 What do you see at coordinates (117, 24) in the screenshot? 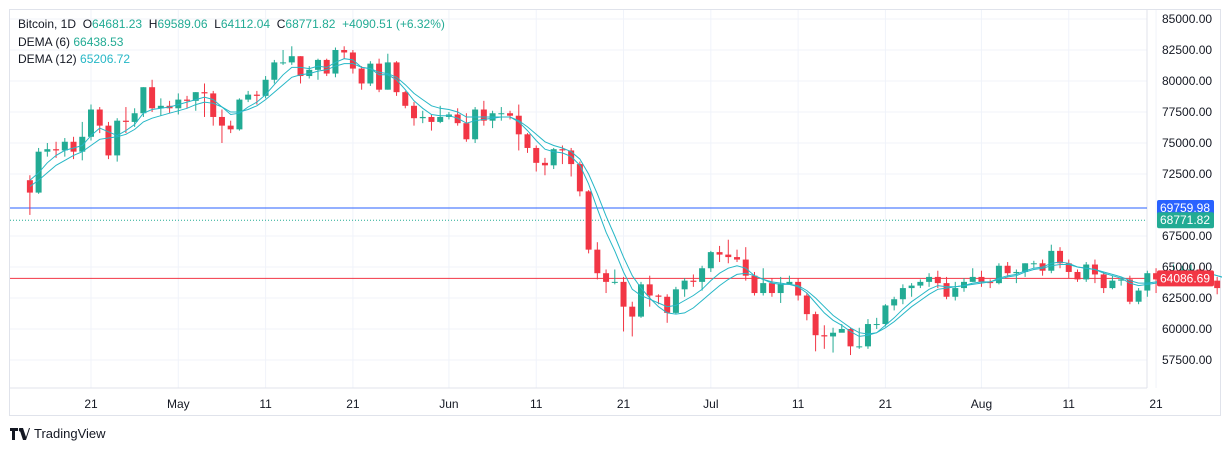
I see `open-value: 64681.23` at bounding box center [117, 24].